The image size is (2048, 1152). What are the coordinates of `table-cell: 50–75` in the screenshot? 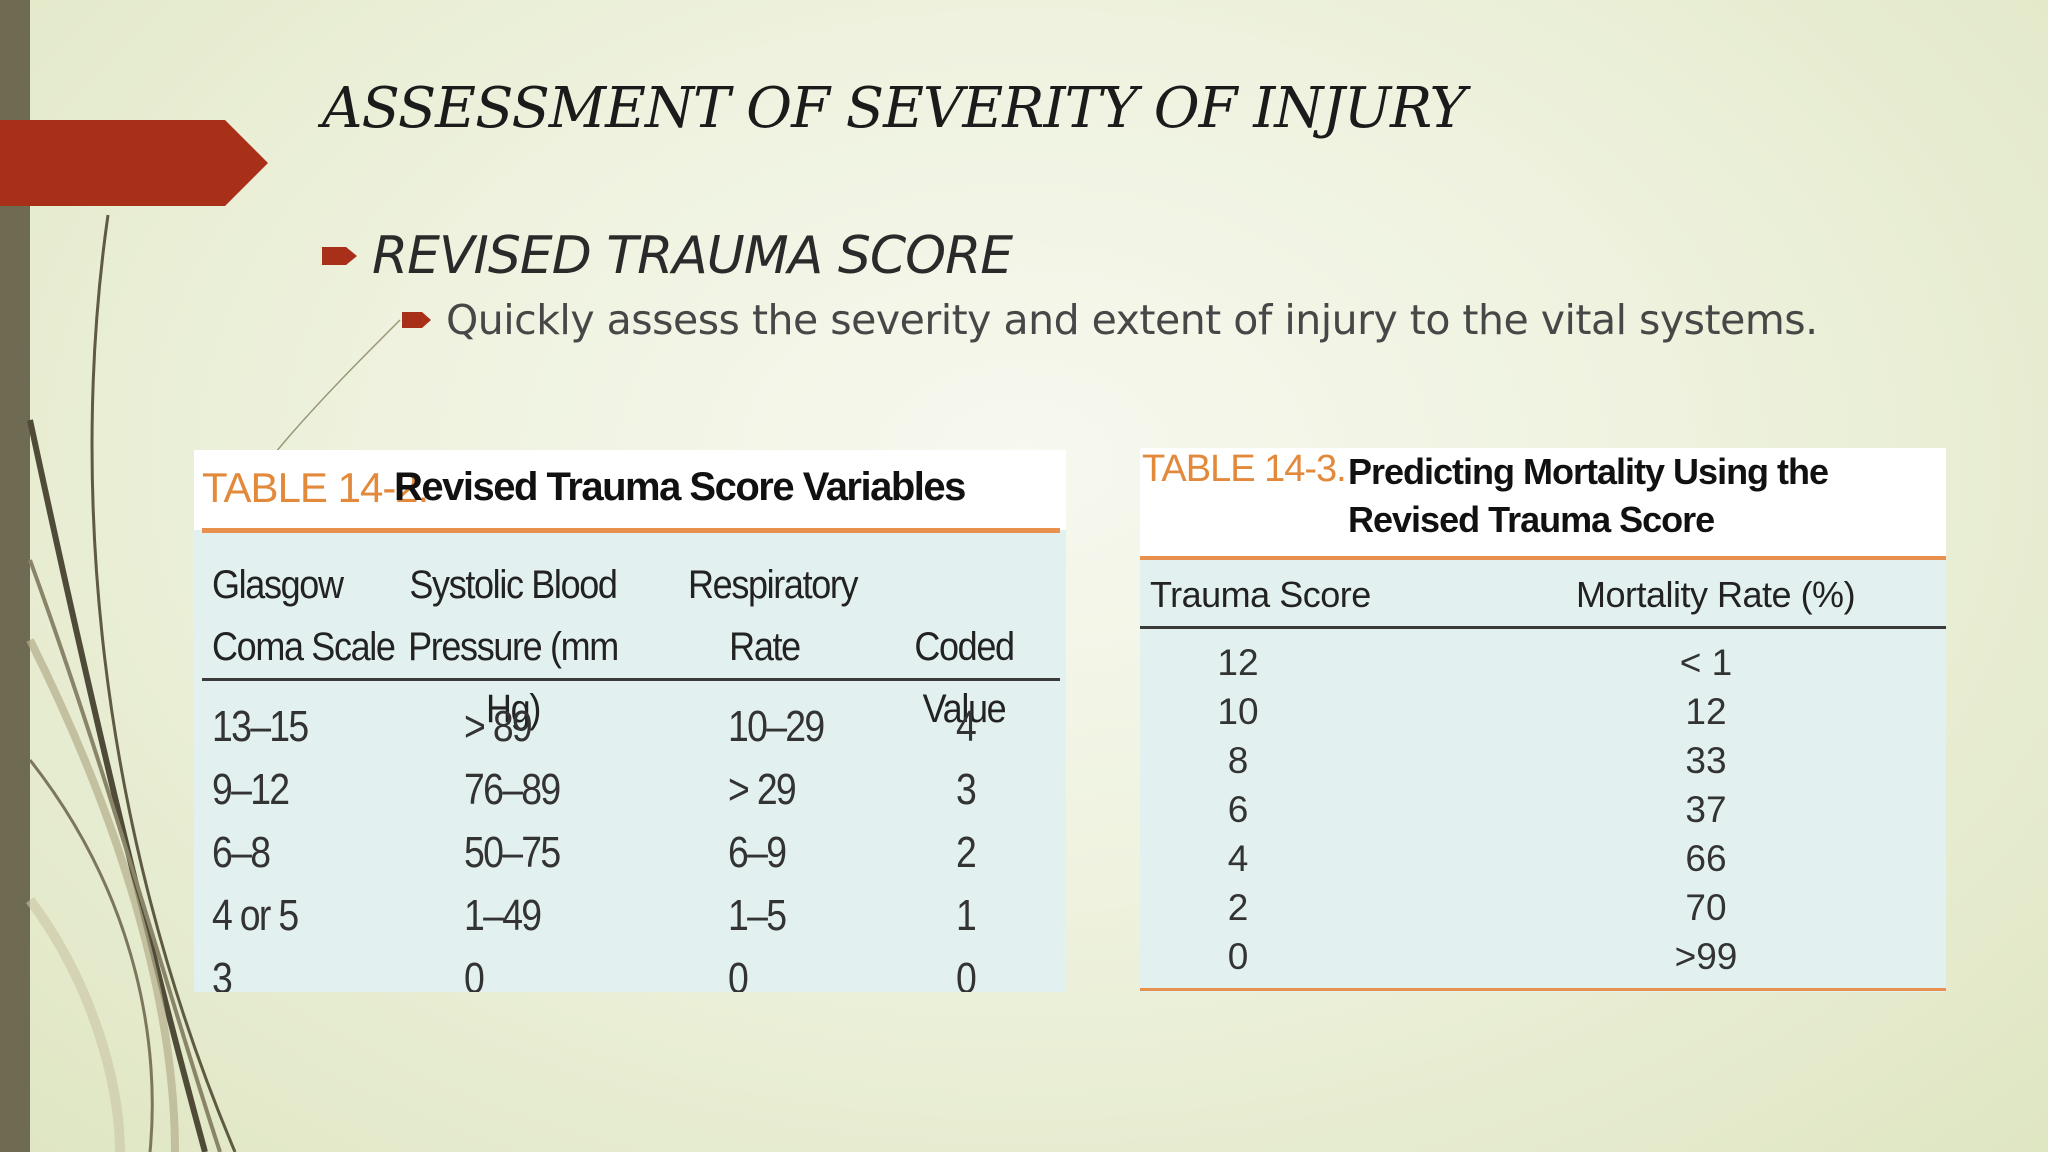 It's located at (512, 852).